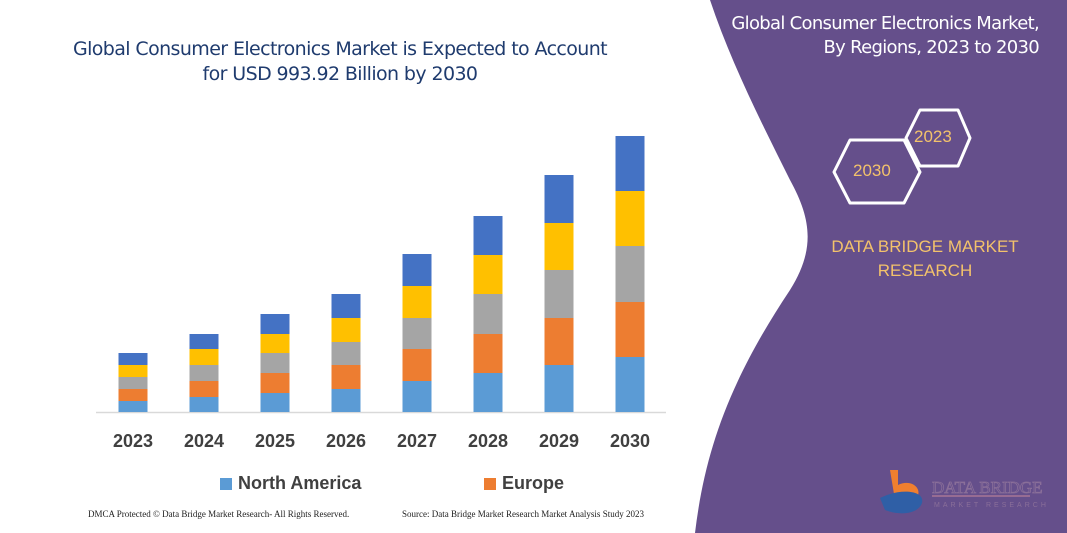  Describe the element at coordinates (559, 341) in the screenshot. I see `bar-segment-2029-europe` at that location.